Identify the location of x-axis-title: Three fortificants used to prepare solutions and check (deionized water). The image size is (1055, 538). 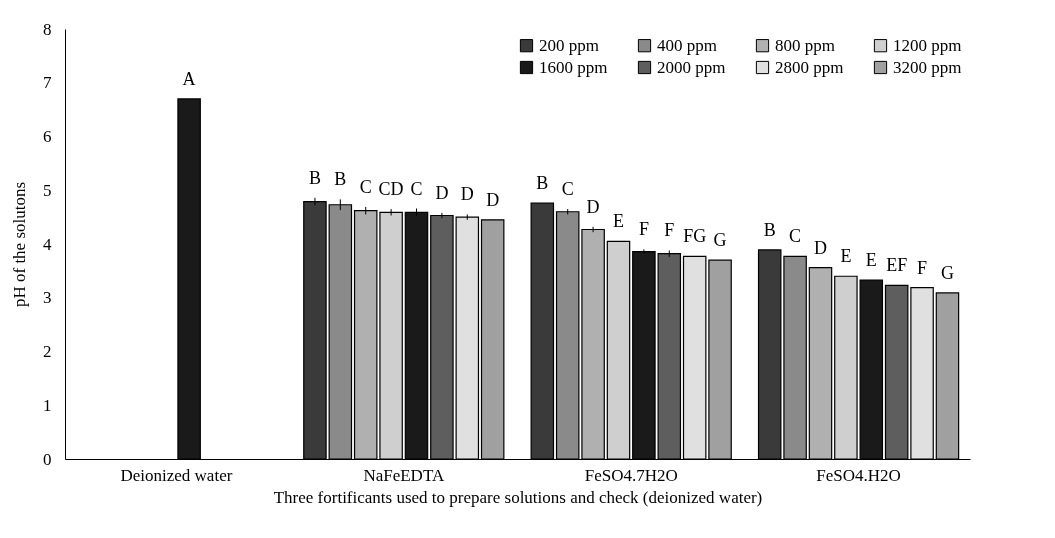
(518, 497).